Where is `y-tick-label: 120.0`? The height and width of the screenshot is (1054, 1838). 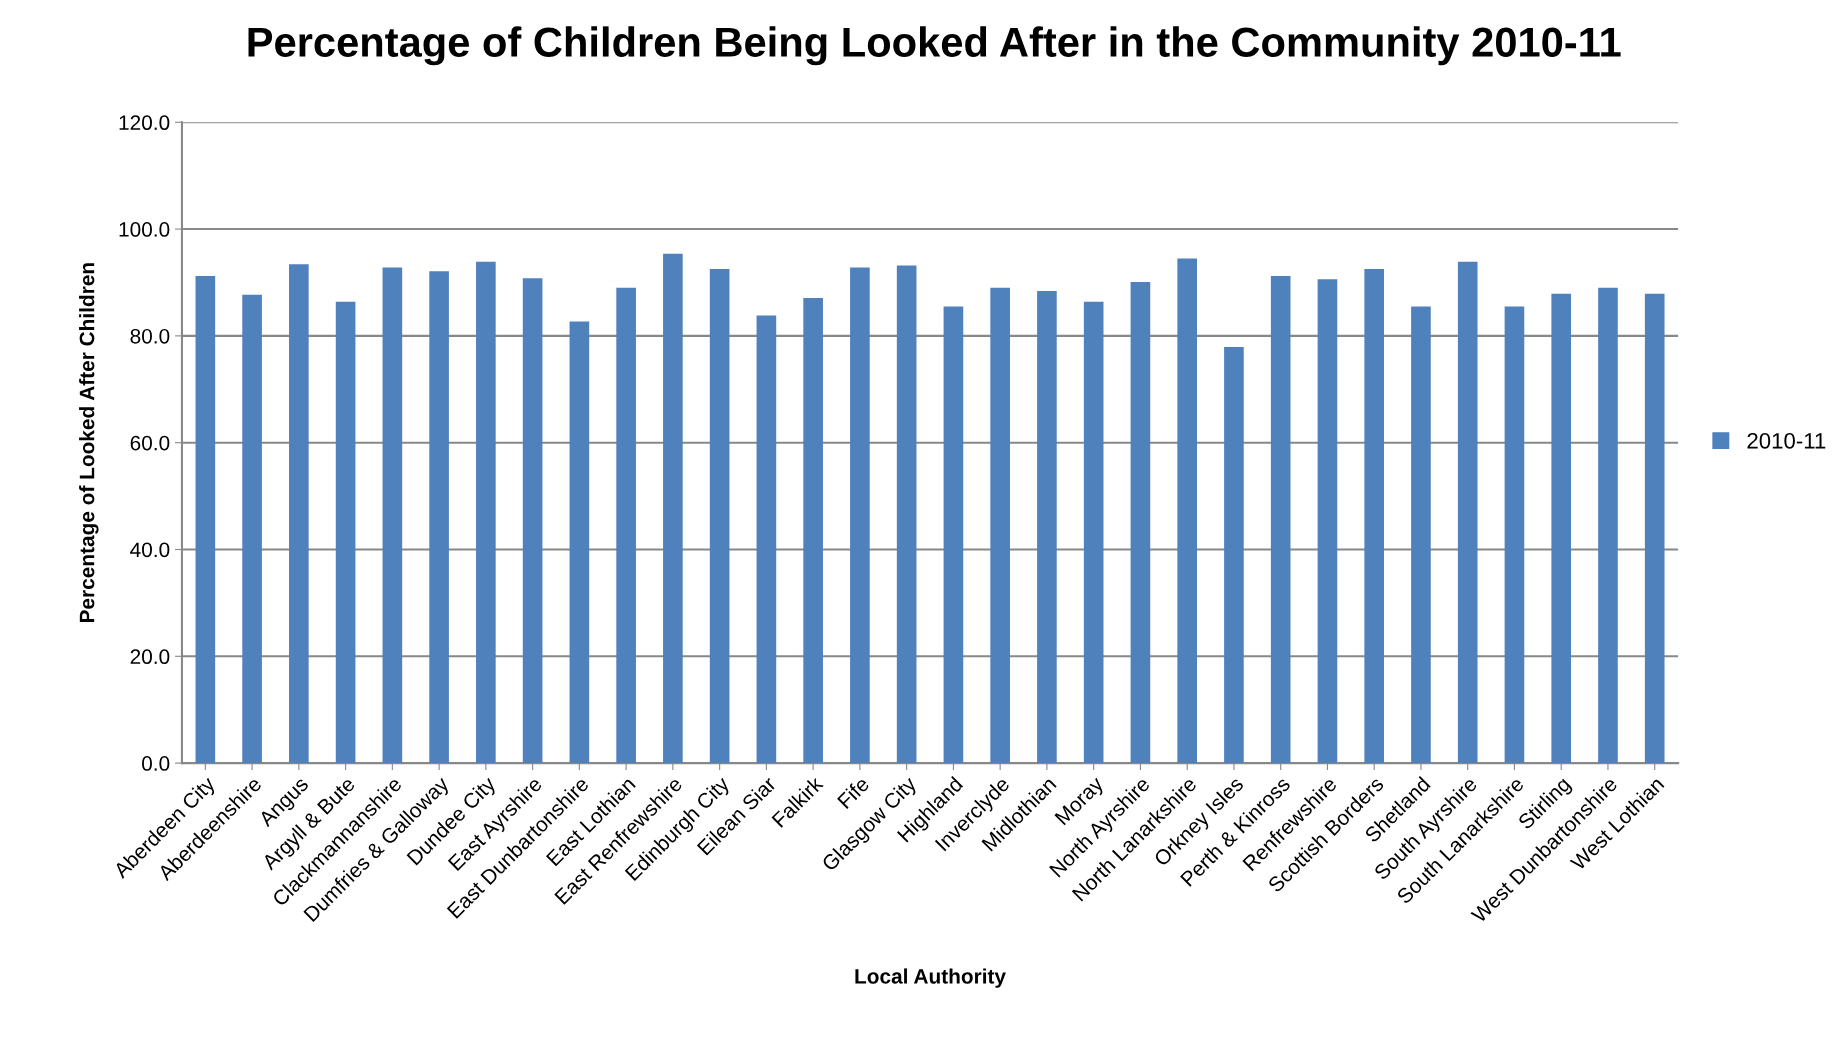 y-tick-label: 120.0 is located at coordinates (144, 123).